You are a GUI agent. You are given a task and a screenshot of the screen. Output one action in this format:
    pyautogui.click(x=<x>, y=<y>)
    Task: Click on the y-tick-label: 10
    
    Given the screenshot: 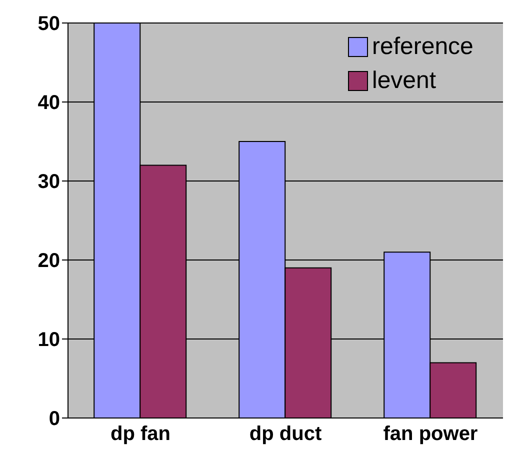 What is the action you would take?
    pyautogui.click(x=49, y=340)
    